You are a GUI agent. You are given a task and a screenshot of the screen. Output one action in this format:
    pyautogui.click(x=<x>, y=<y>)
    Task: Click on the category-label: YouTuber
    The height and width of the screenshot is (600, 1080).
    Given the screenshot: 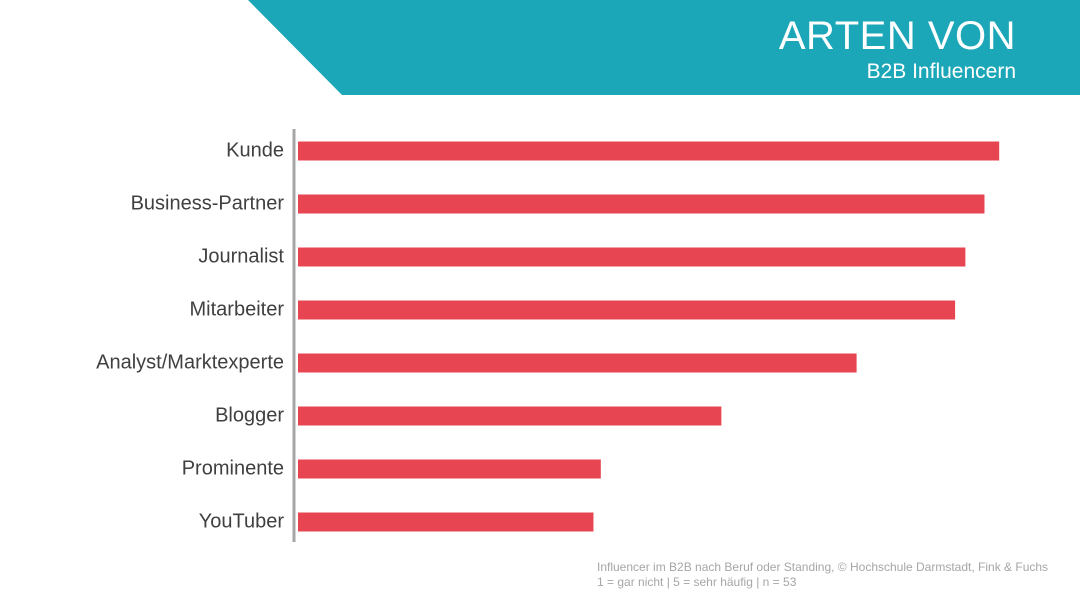 What is the action you would take?
    pyautogui.click(x=242, y=521)
    